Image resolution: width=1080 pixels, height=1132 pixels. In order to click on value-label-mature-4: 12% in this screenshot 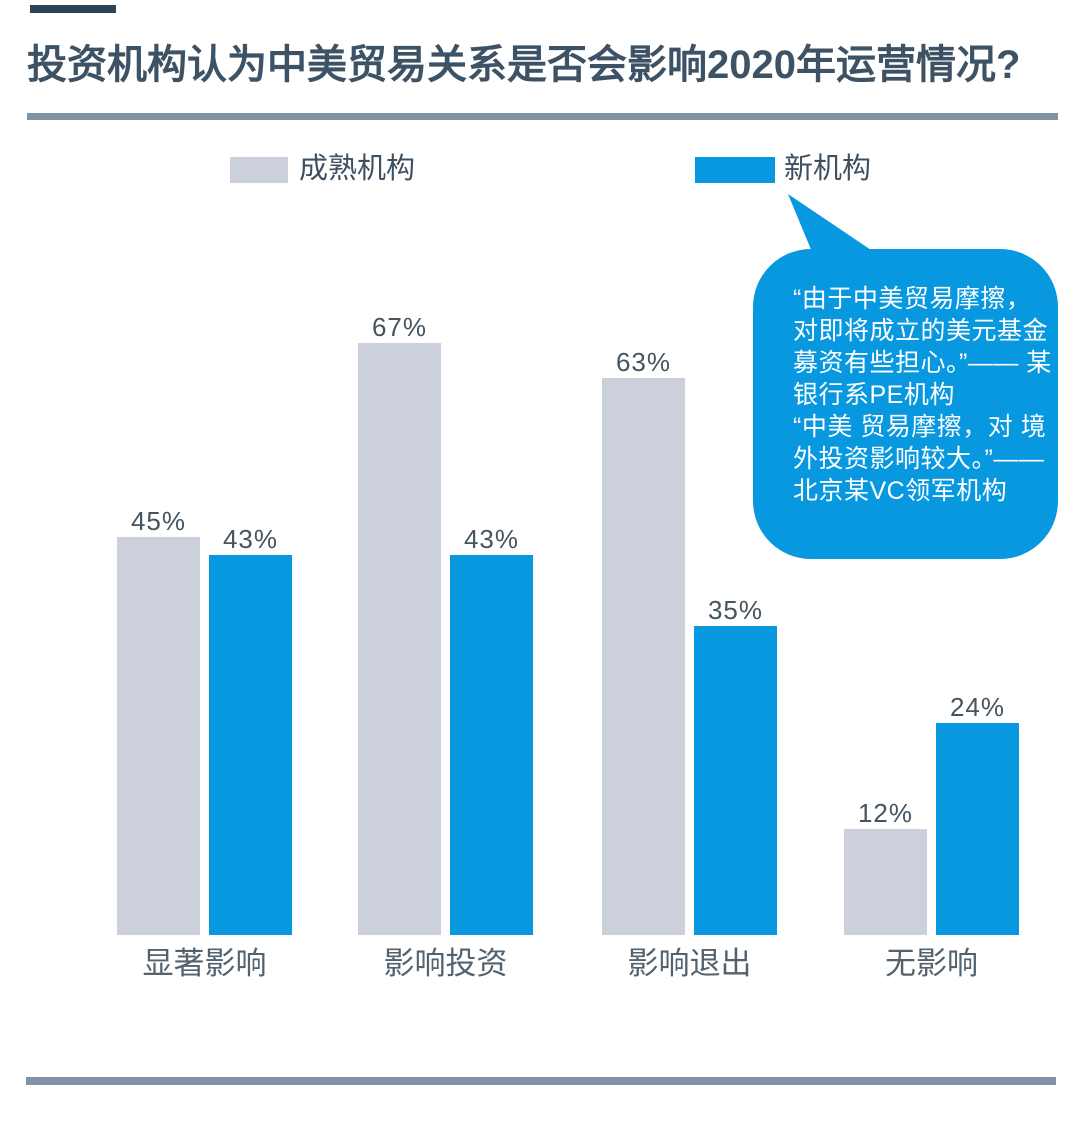, I will do `click(885, 813)`.